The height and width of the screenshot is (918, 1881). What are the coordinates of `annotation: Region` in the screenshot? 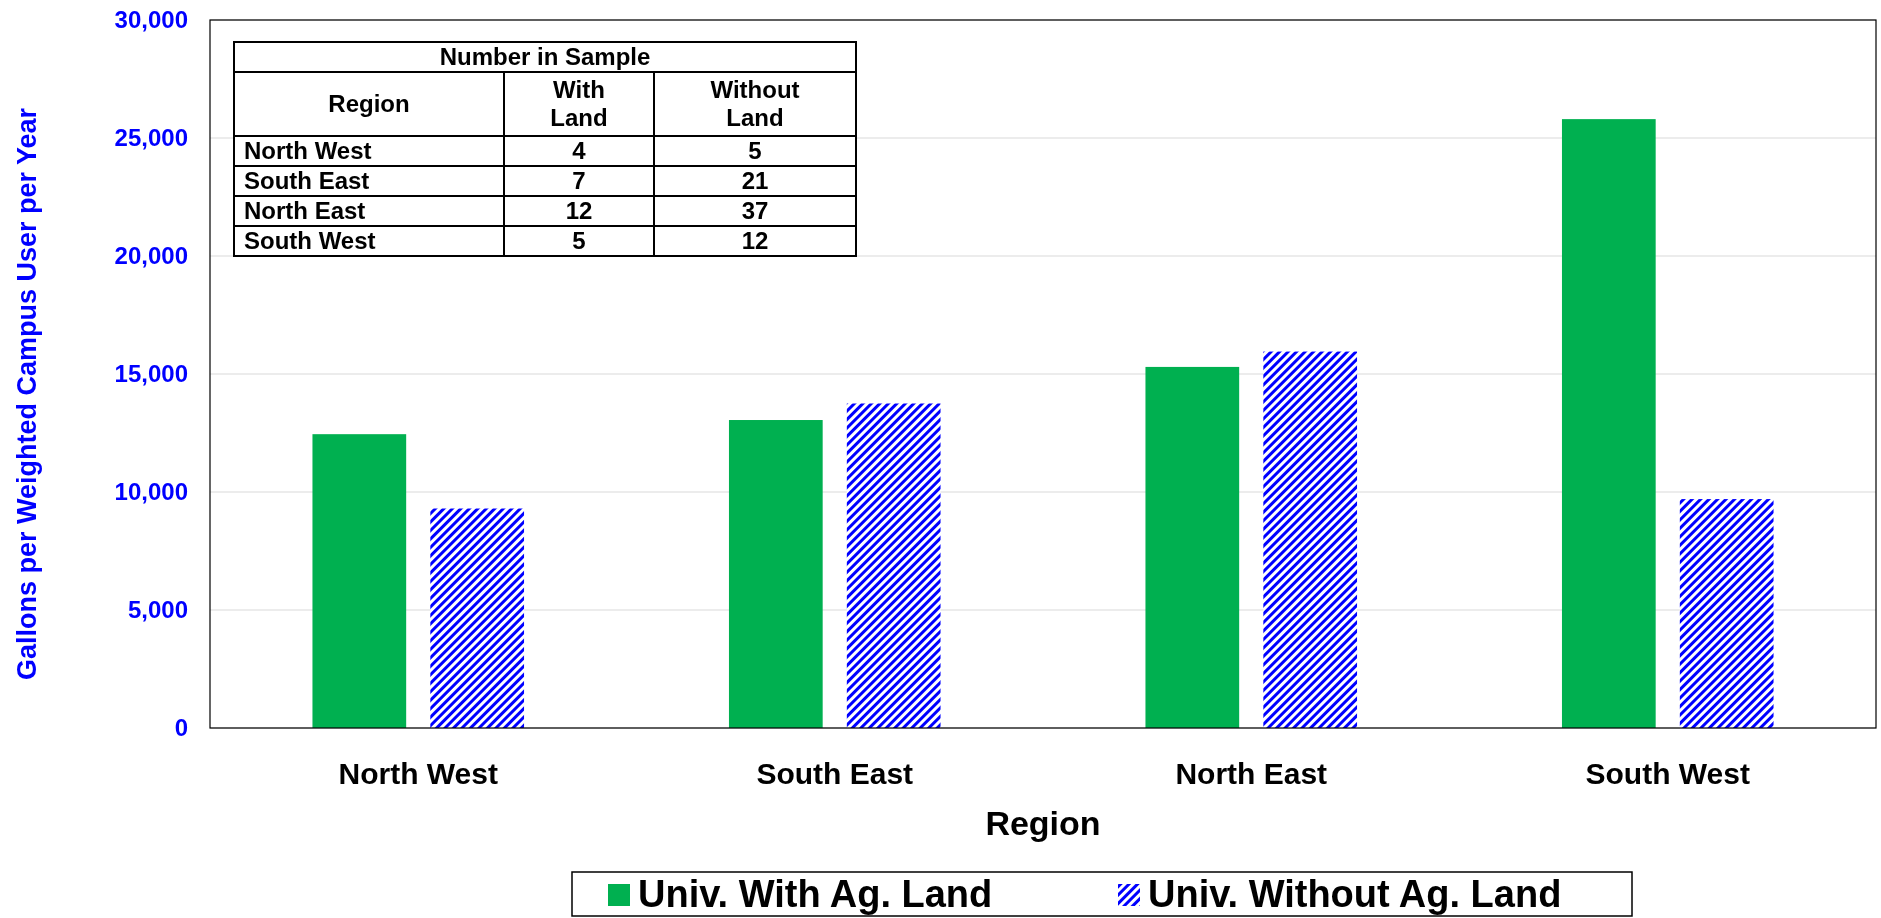 It's located at (369, 103).